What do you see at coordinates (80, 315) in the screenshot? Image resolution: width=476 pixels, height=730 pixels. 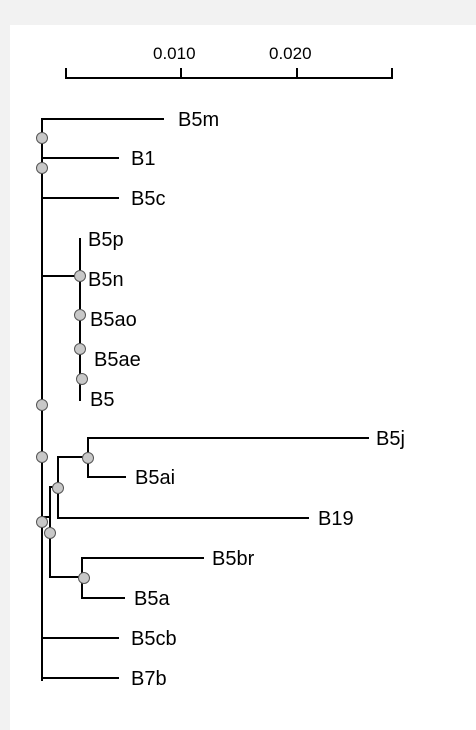 I see `node-b5ao` at bounding box center [80, 315].